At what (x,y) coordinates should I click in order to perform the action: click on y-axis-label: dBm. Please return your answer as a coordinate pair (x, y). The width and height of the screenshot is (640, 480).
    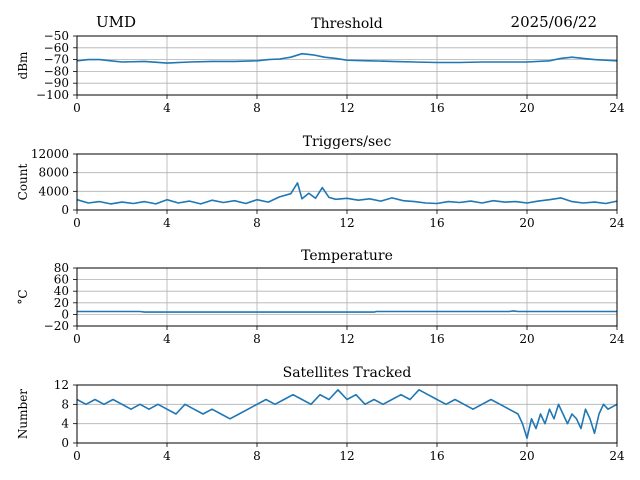
    Looking at the image, I should click on (23, 65).